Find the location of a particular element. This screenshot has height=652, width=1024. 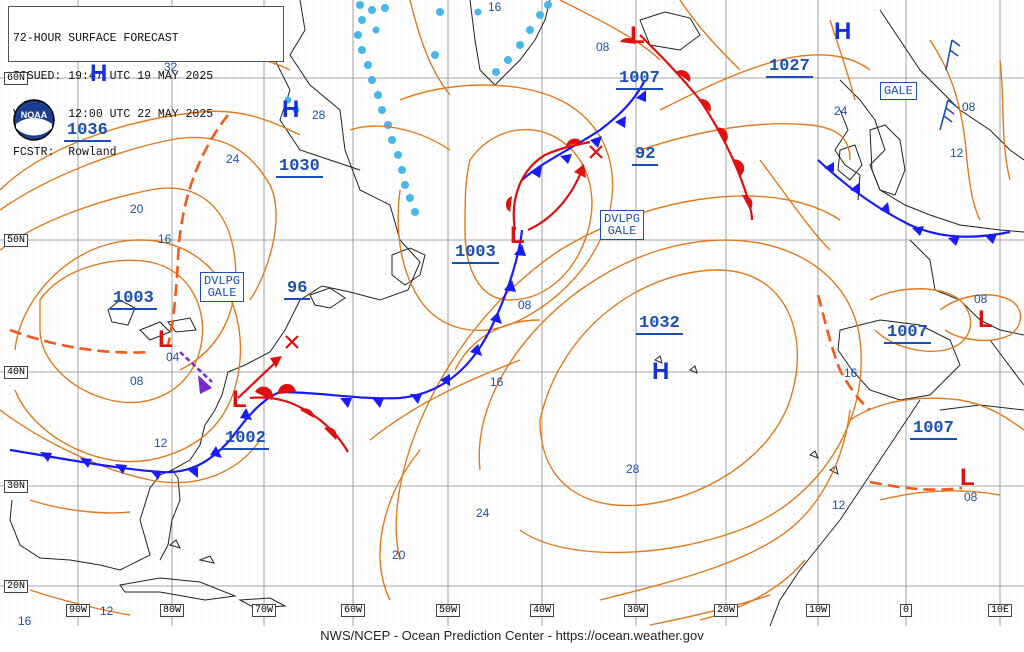

pressure-1003-west: 1003 is located at coordinates (133, 300).